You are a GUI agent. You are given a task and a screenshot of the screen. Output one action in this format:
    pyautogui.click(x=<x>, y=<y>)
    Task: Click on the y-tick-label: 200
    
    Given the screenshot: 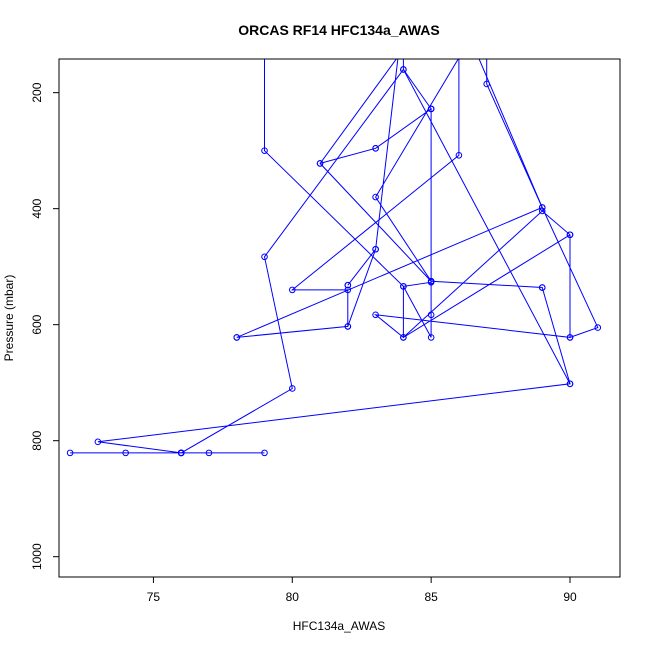 What is the action you would take?
    pyautogui.click(x=37, y=92)
    